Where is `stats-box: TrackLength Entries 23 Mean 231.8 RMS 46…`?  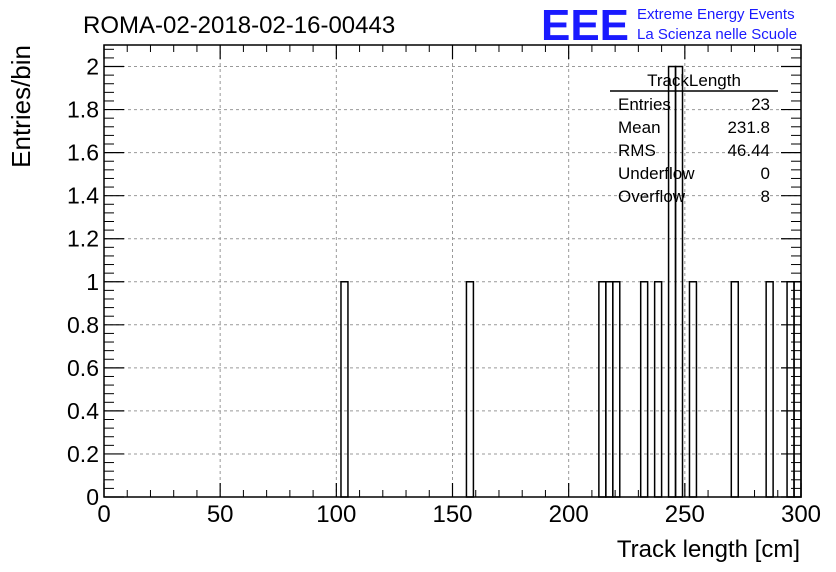
stats-box: TrackLength Entries 23 Mean 231.8 RMS 46… is located at coordinates (694, 138).